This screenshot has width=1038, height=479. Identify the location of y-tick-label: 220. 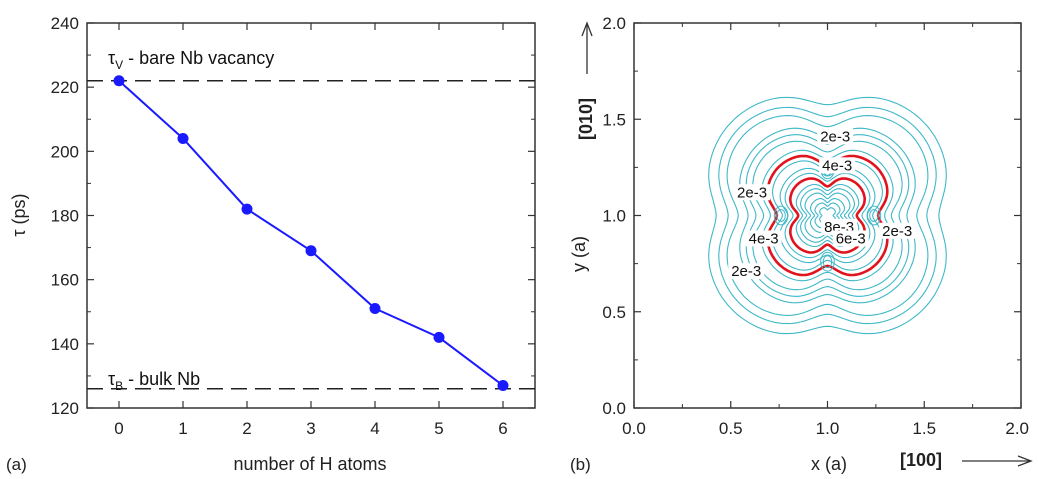
(65, 87).